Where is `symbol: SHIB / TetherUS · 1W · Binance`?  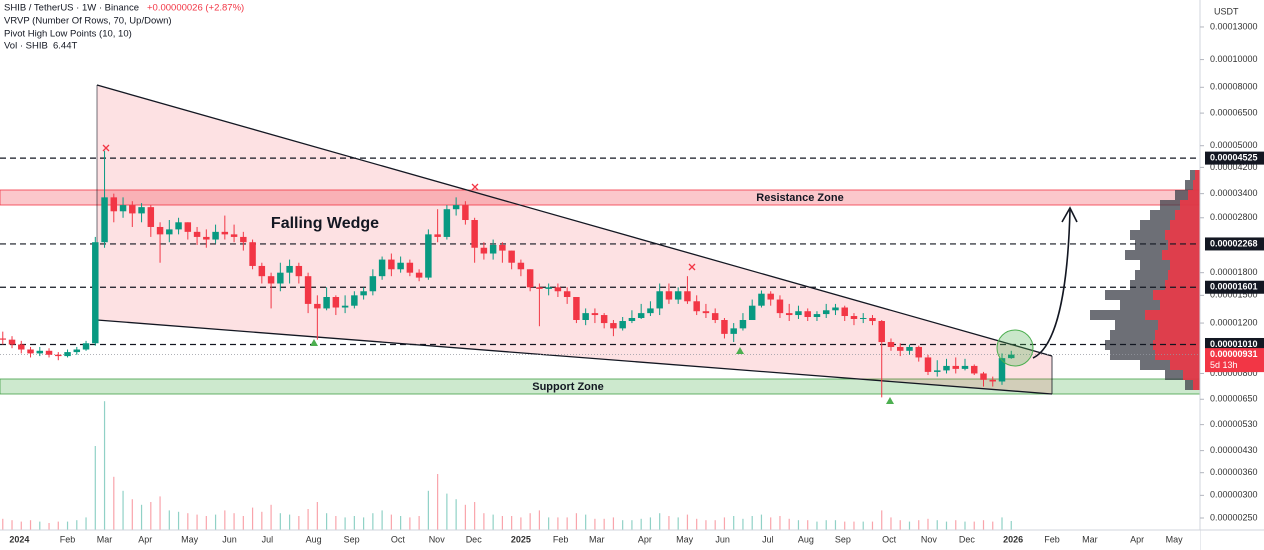 symbol: SHIB / TetherUS · 1W · Binance is located at coordinates (71, 8).